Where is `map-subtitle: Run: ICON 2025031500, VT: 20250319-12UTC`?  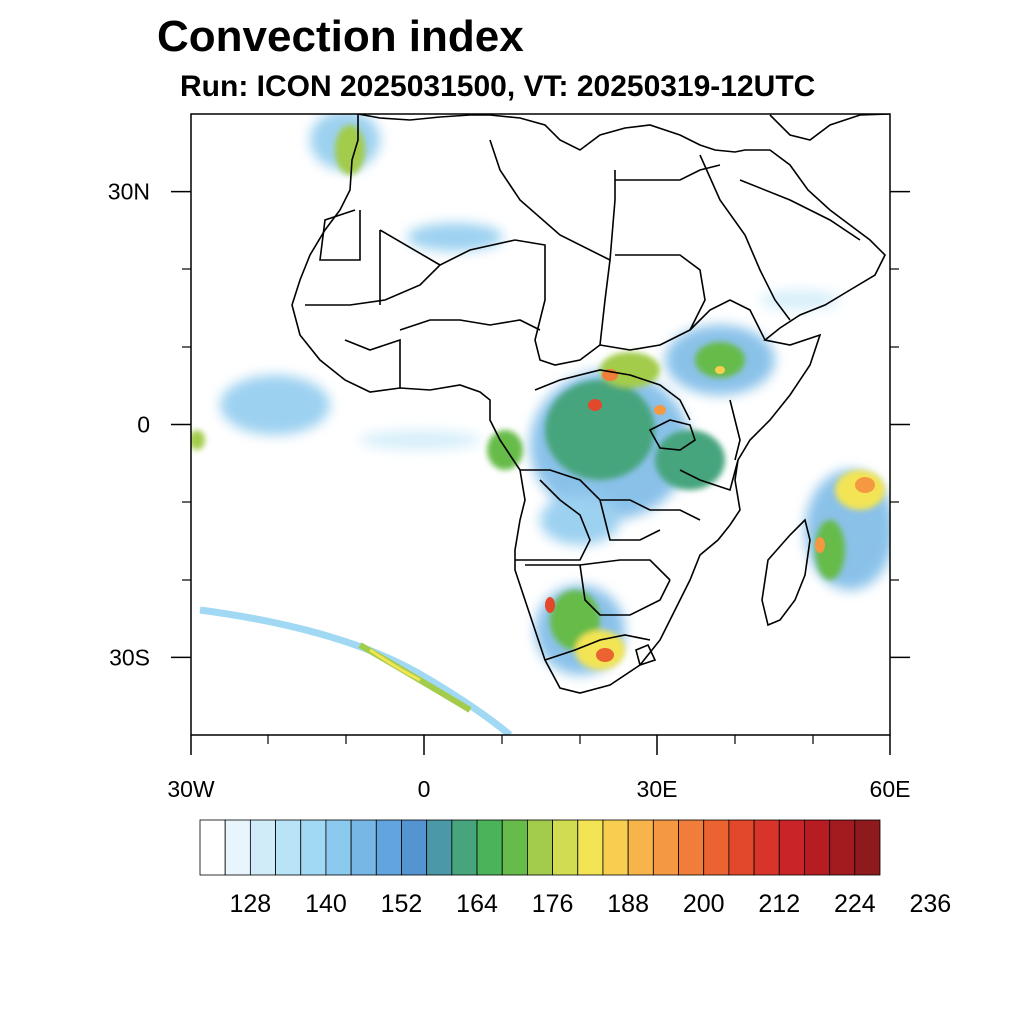
map-subtitle: Run: ICON 2025031500, VT: 20250319-12UTC is located at coordinates (498, 86).